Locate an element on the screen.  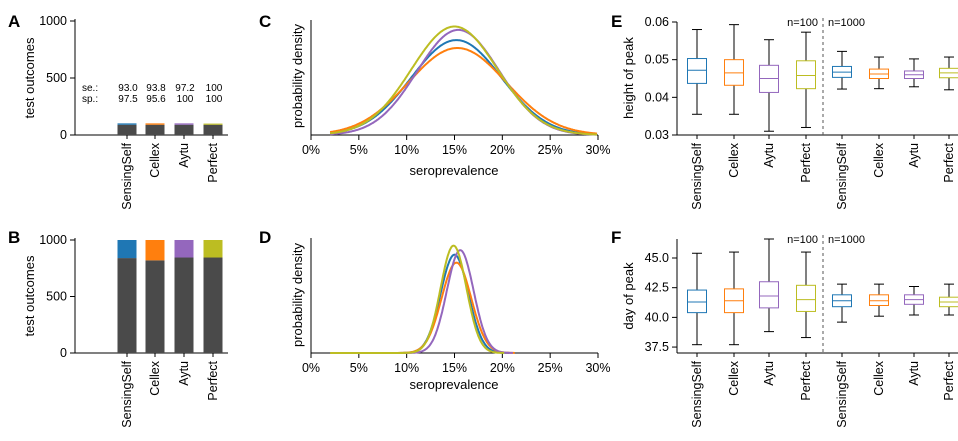
panel-f: F day of peak is located at coordinates (623, 279).